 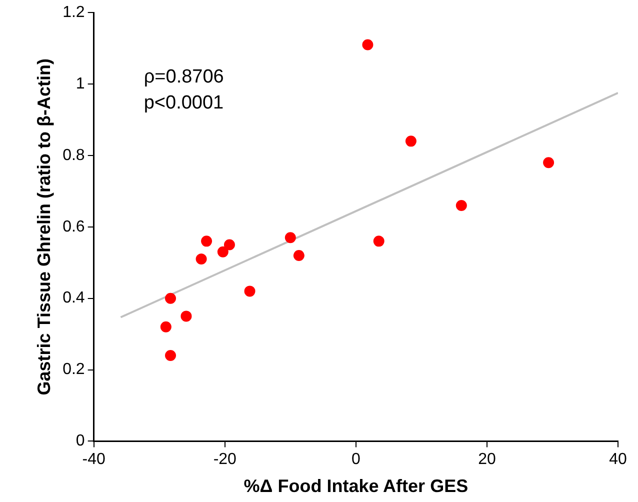 What do you see at coordinates (618, 459) in the screenshot?
I see `x-tick-label: 40` at bounding box center [618, 459].